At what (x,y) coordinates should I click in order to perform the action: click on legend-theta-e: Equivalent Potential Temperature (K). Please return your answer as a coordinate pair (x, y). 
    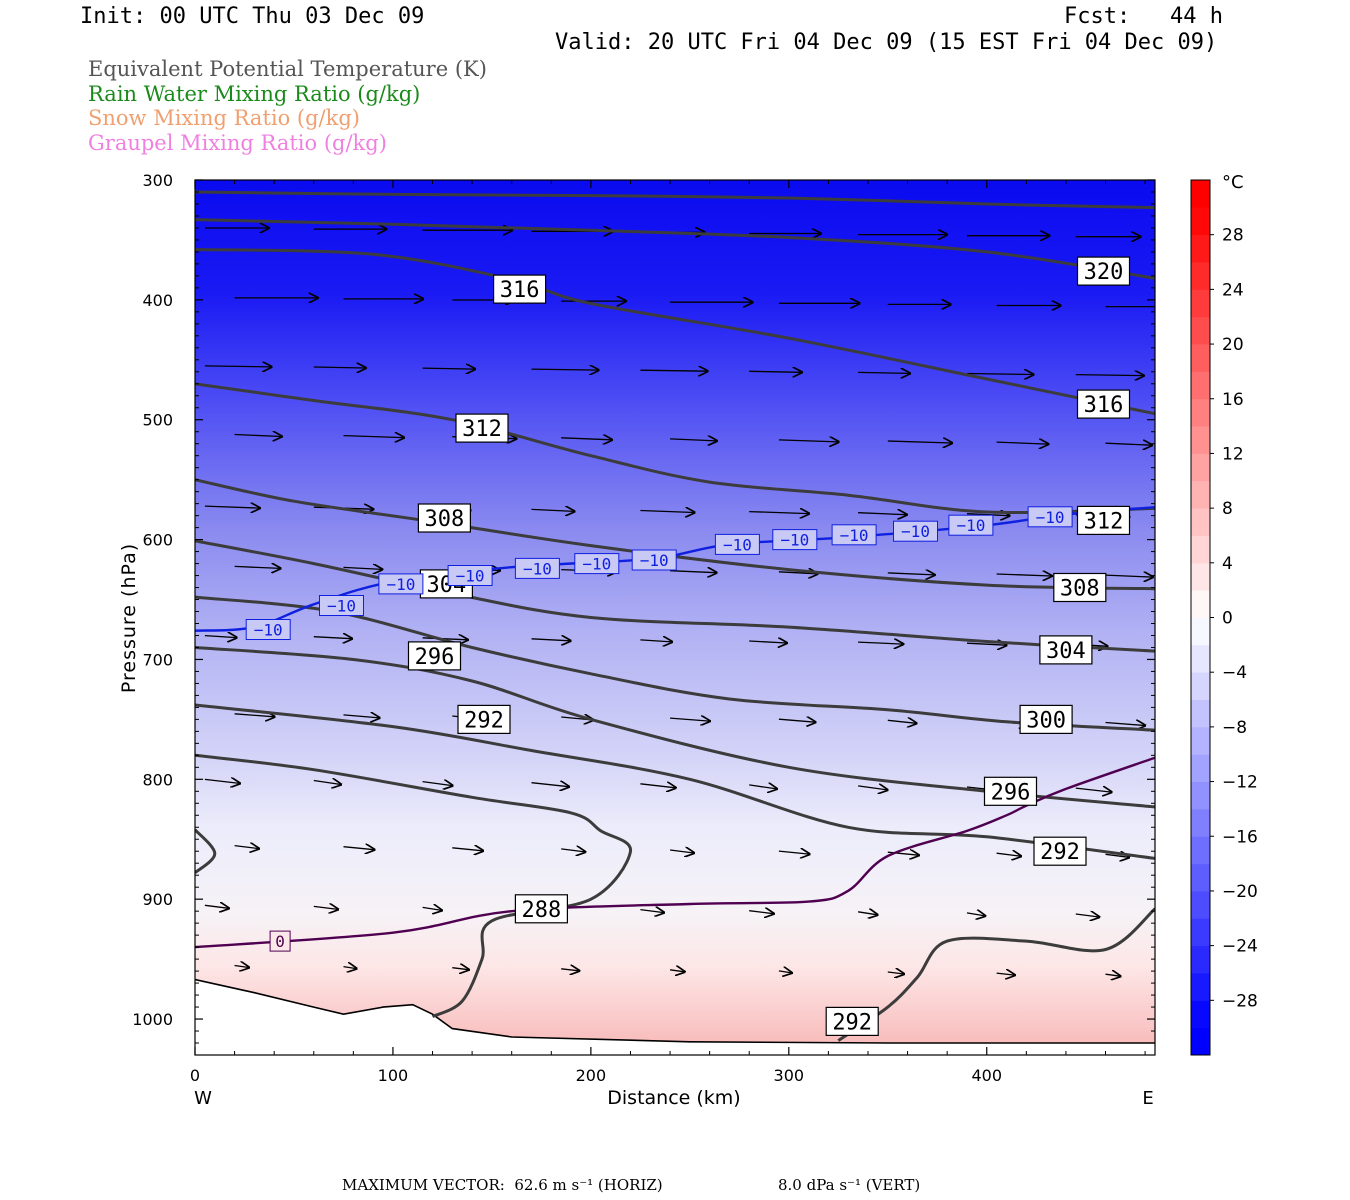
    Looking at the image, I should click on (287, 69).